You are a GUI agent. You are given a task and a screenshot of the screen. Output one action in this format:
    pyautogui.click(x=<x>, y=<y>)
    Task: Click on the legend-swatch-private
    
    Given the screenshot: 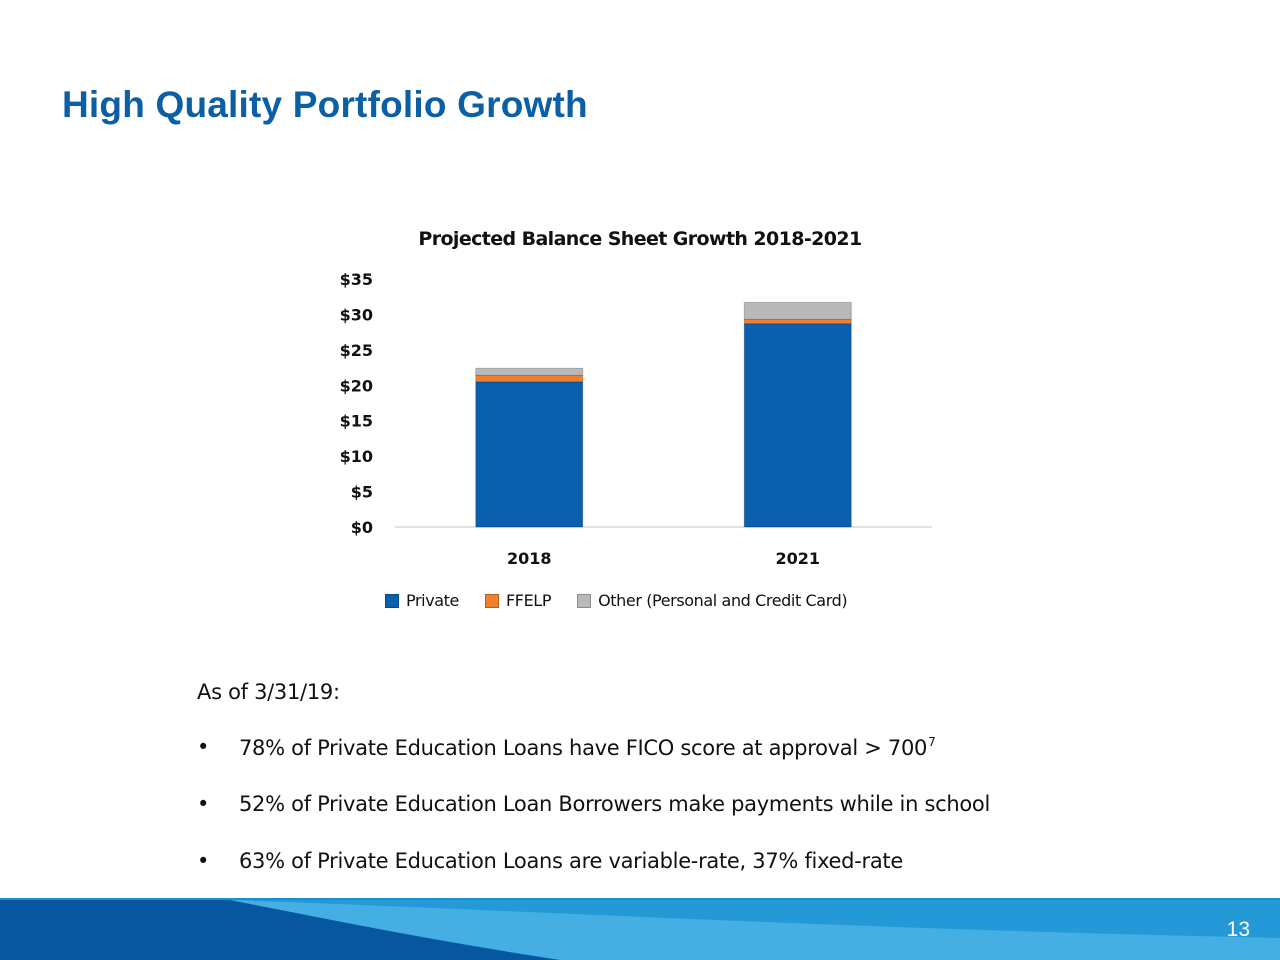 What is the action you would take?
    pyautogui.click(x=392, y=600)
    